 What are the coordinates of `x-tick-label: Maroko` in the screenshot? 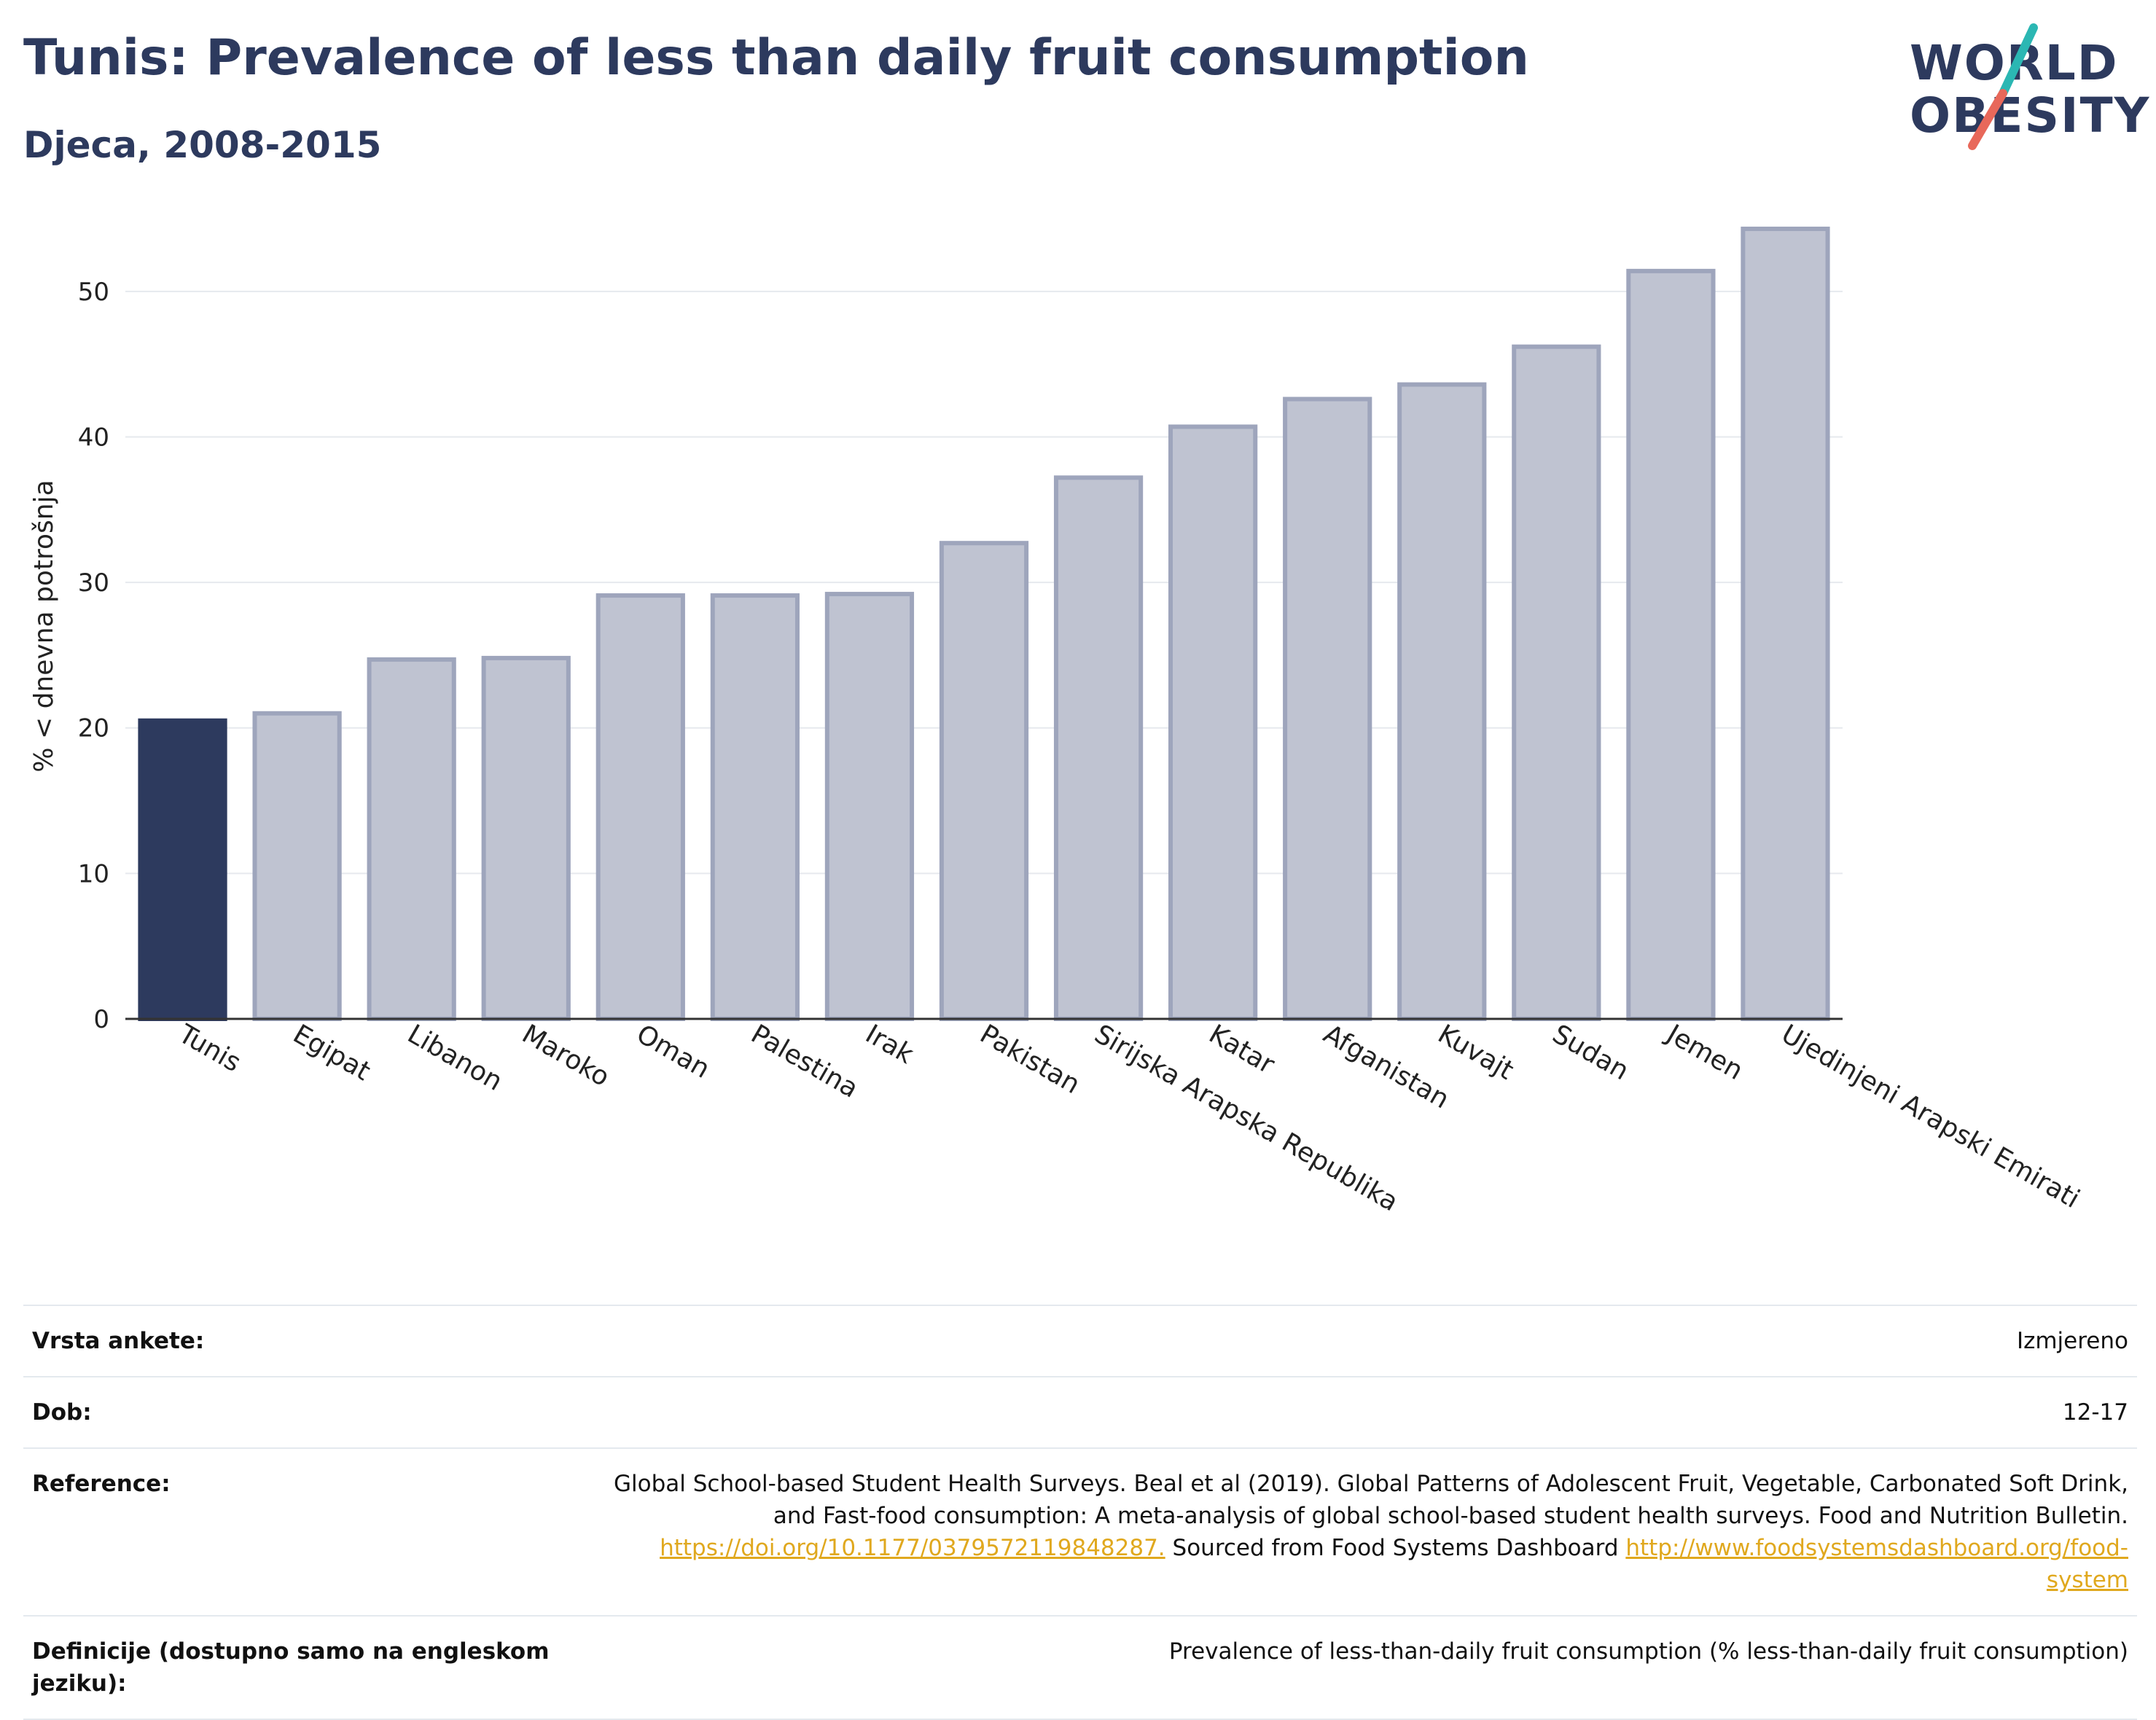 It's located at (565, 1055).